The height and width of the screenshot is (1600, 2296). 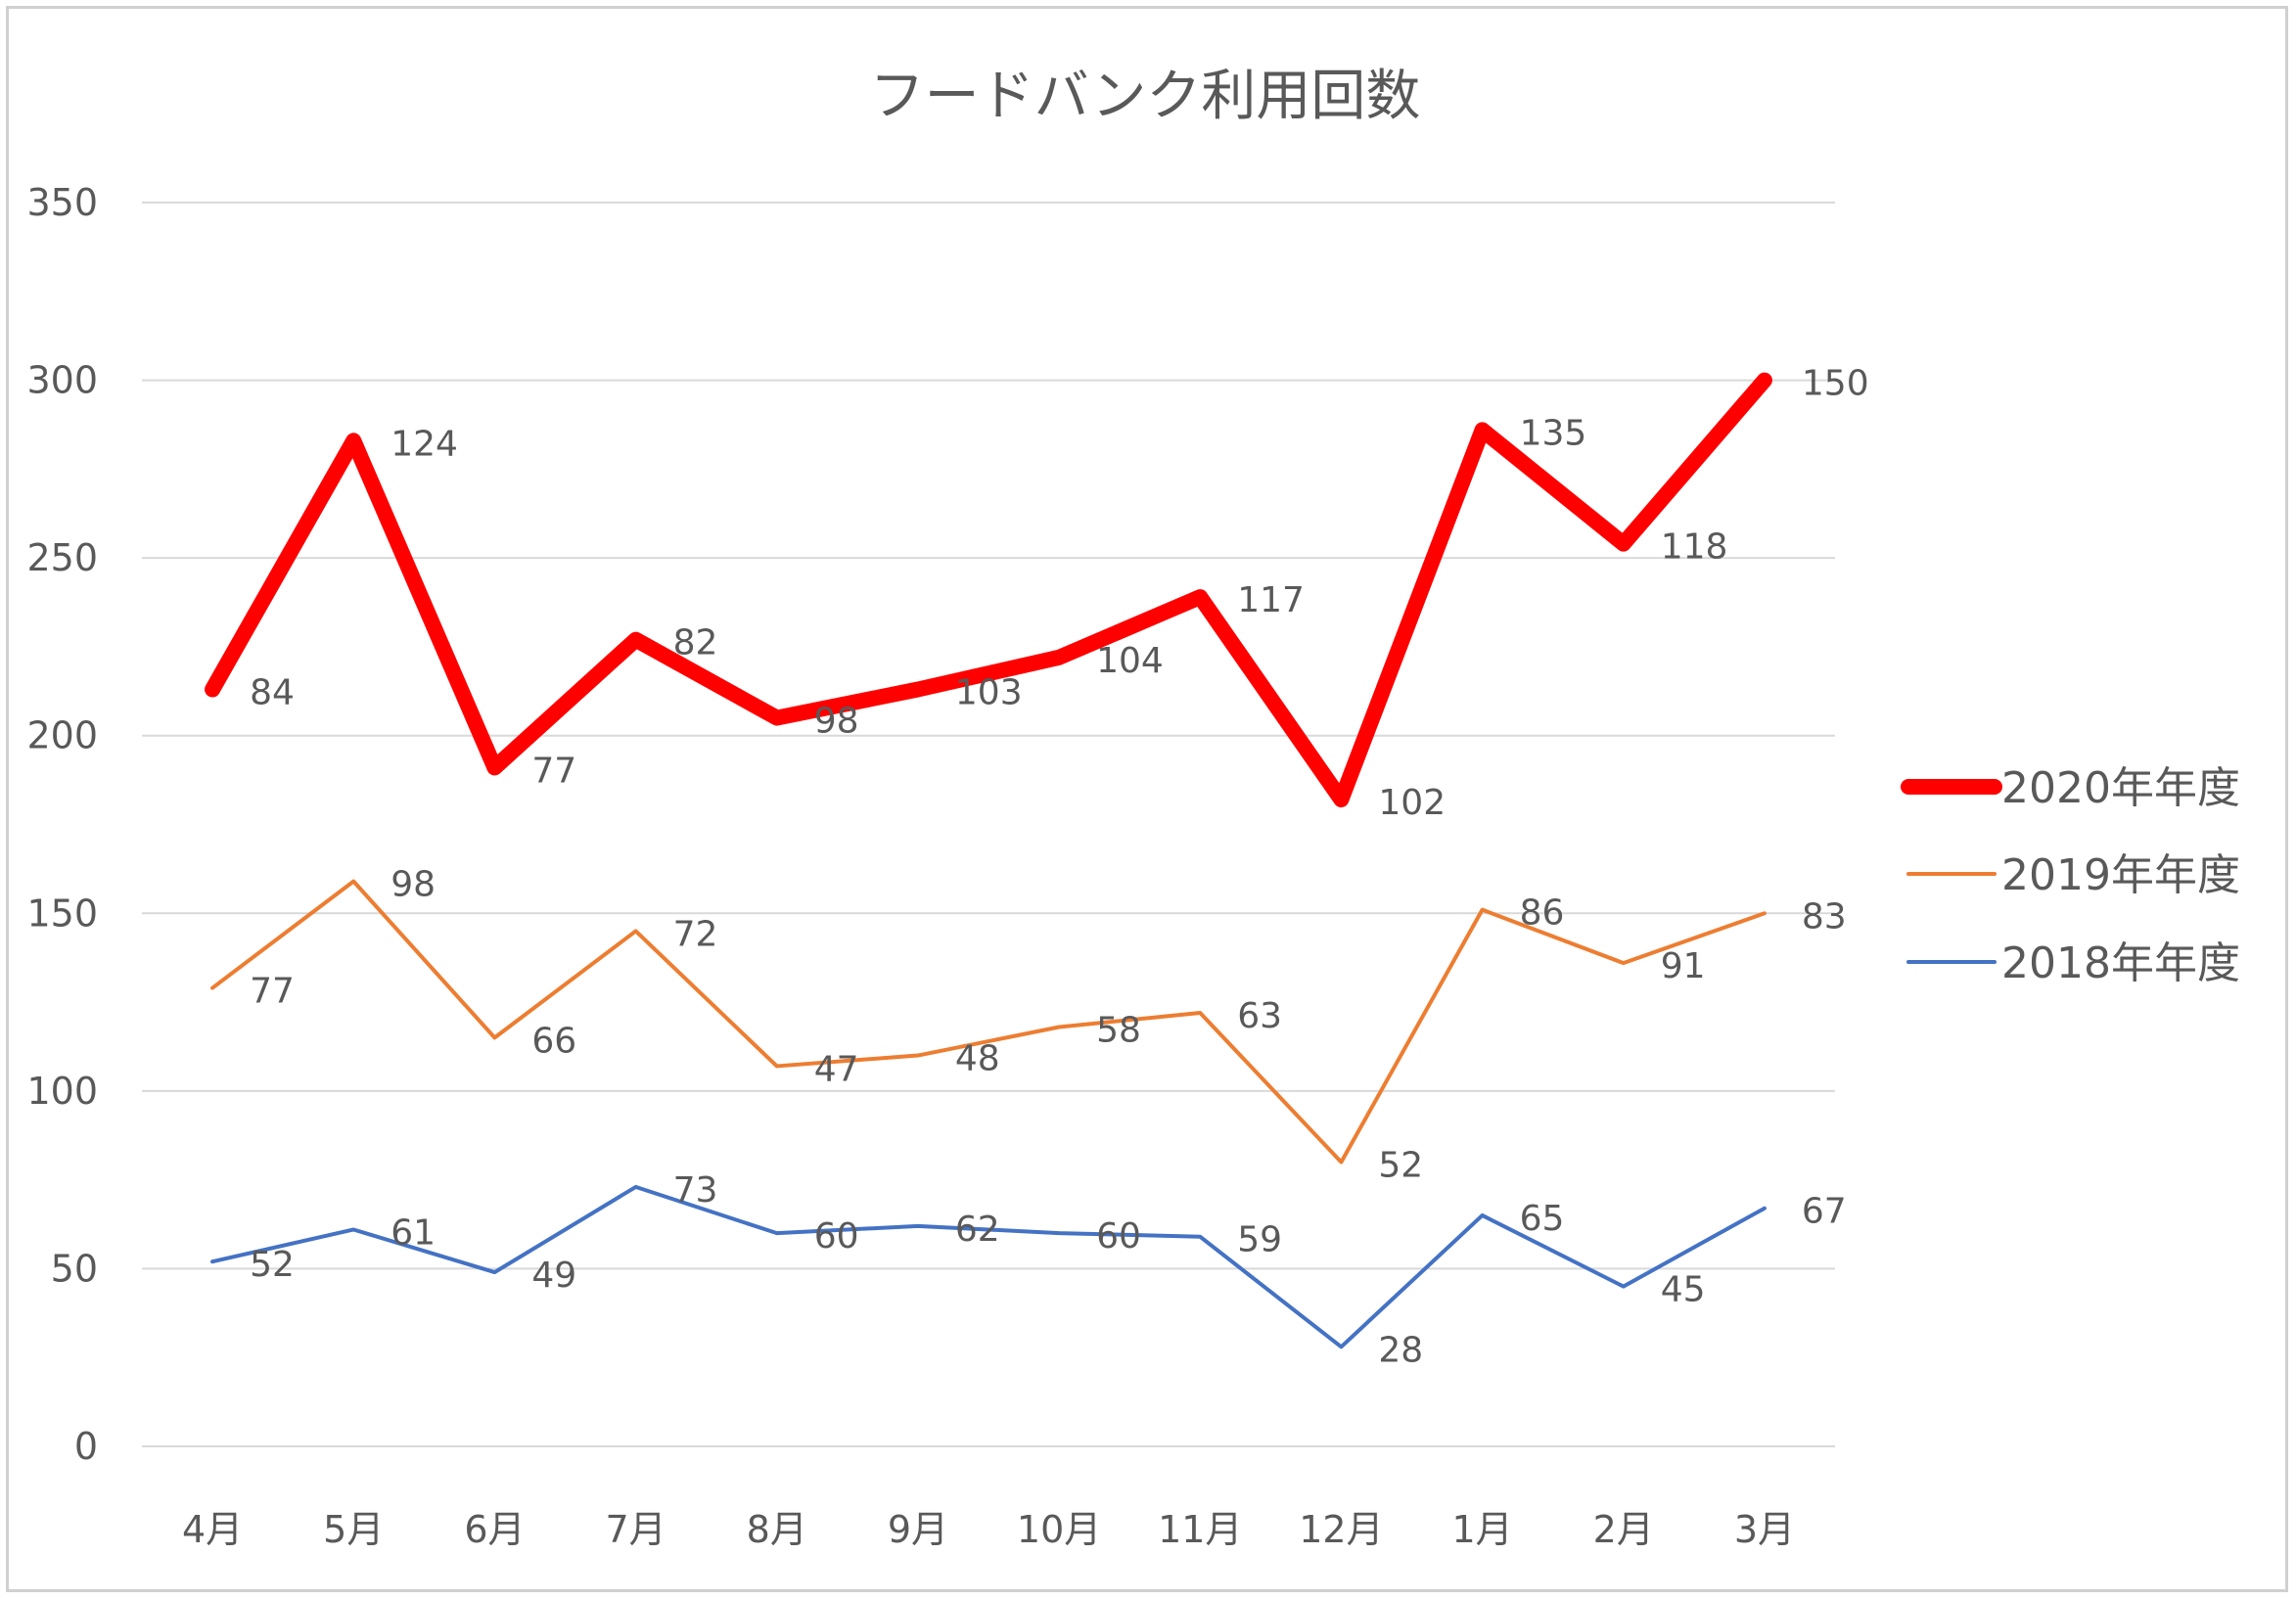 What do you see at coordinates (553, 1041) in the screenshot?
I see `data-label: 66` at bounding box center [553, 1041].